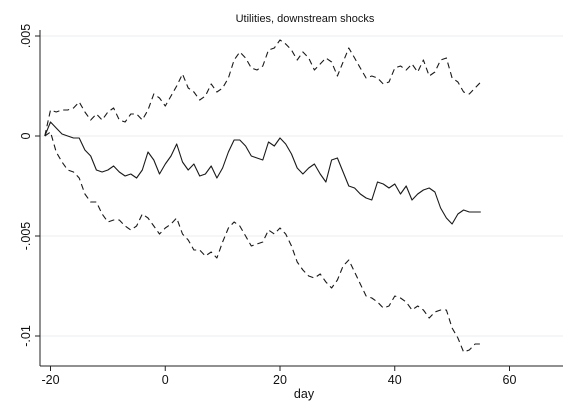 This screenshot has height=403, width=563. I want to click on x-axis-title: day, so click(304, 394).